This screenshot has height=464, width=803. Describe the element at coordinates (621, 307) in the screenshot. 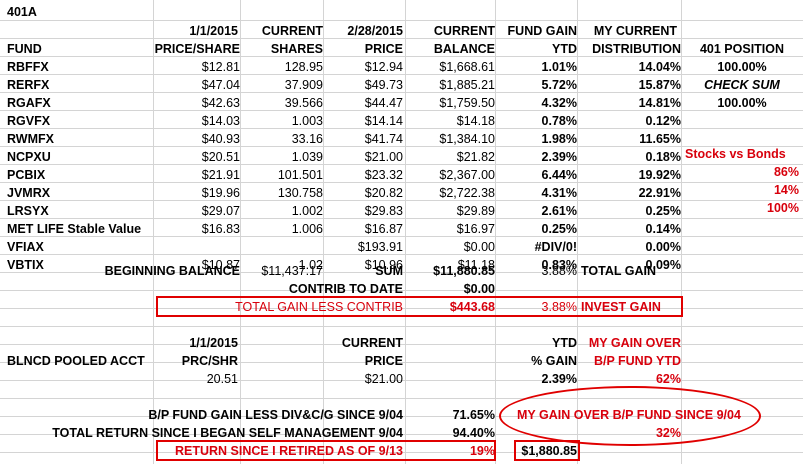

I see `invest-gain-label: INVEST GAIN` at that location.